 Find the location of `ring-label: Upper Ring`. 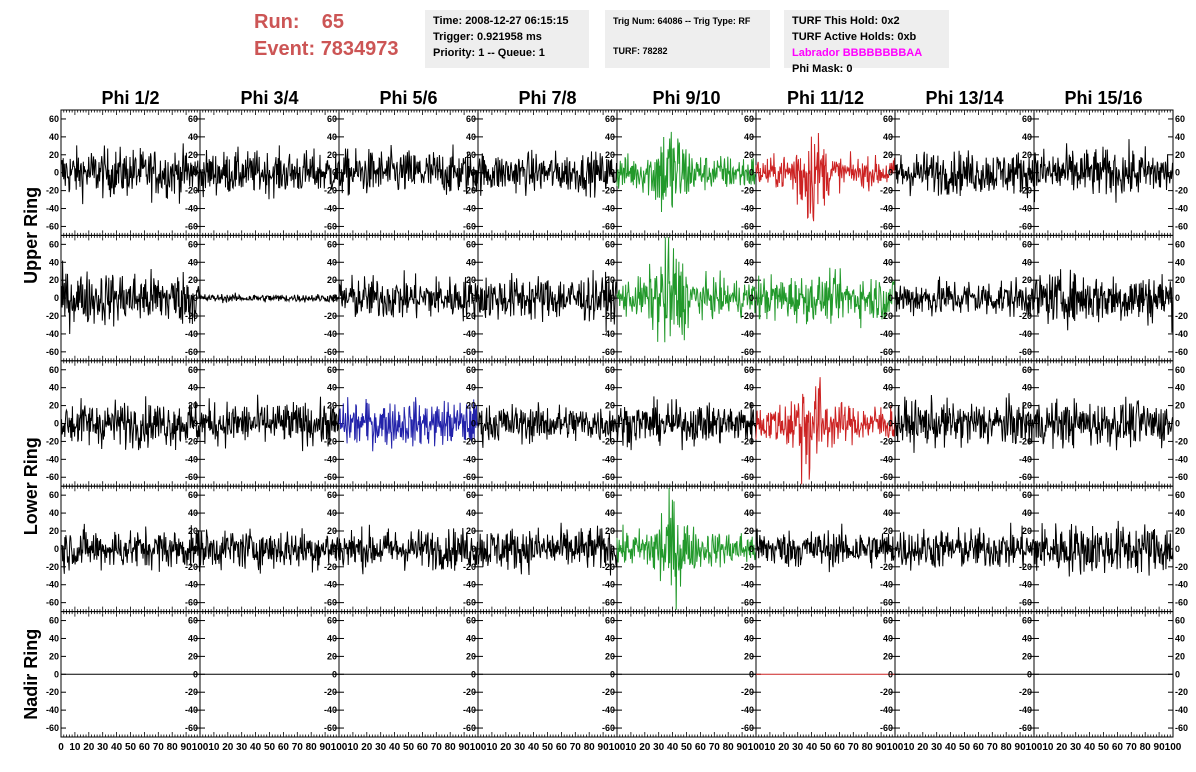

ring-label: Upper Ring is located at coordinates (31, 235).